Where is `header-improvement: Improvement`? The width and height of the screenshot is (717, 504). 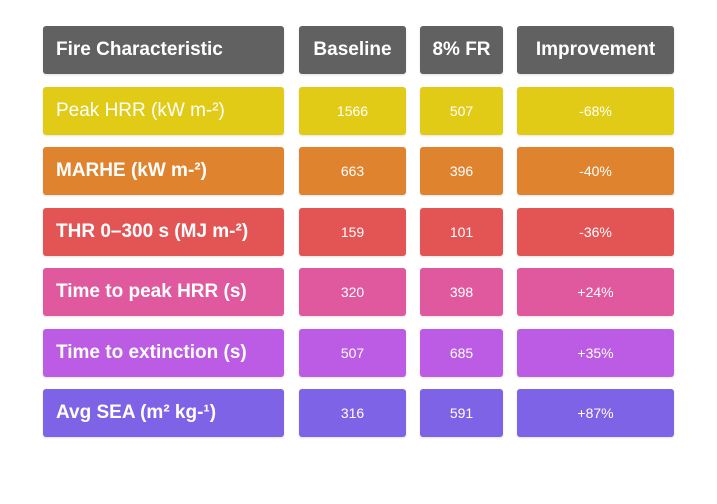
header-improvement: Improvement is located at coordinates (595, 50).